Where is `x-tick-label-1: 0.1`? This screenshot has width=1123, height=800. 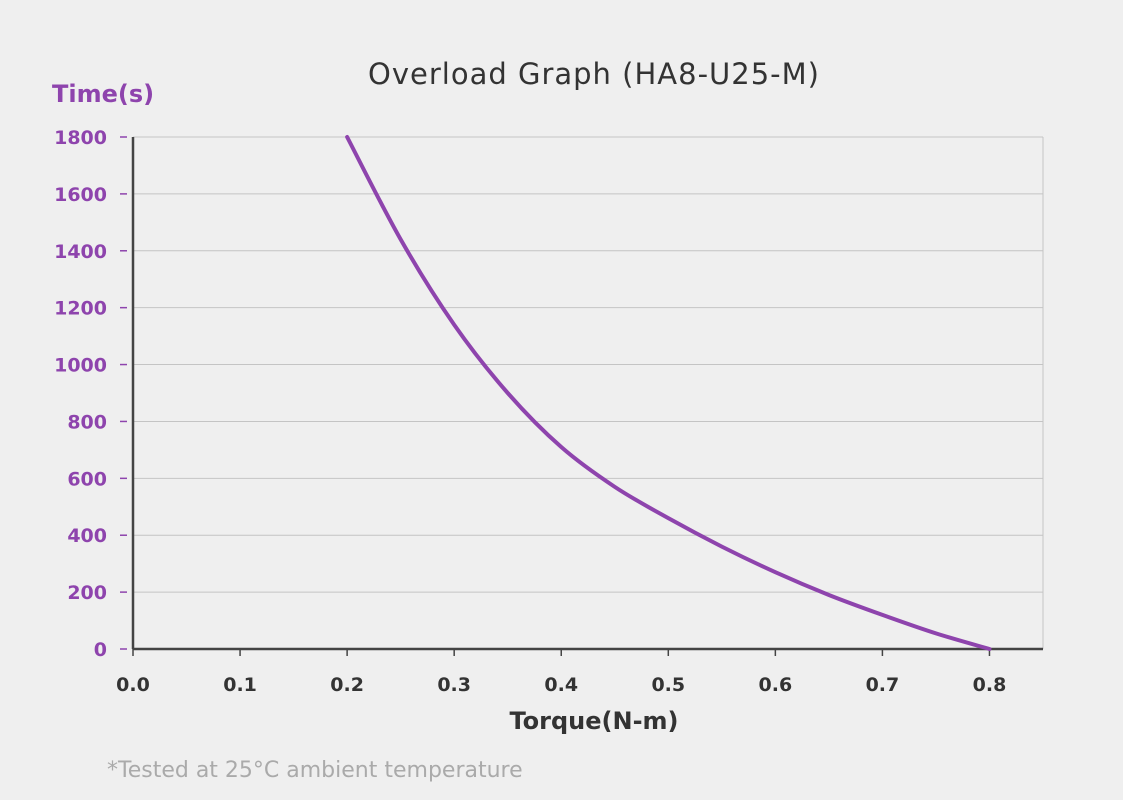 x-tick-label-1: 0.1 is located at coordinates (240, 685).